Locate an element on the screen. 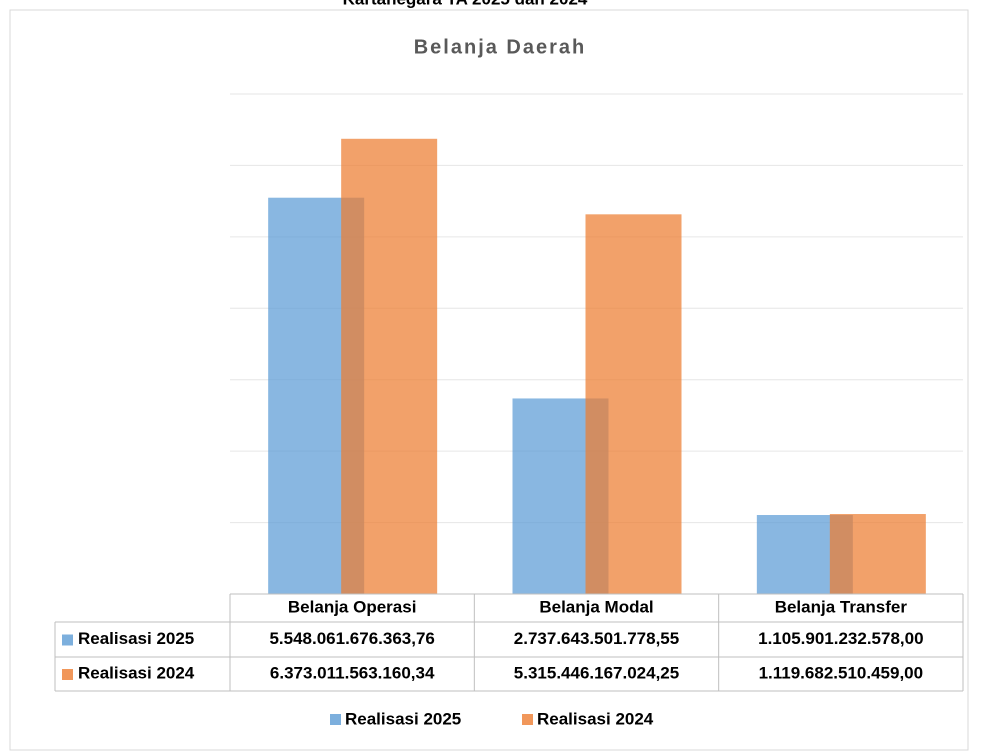  table-value: 5.315.446.167.024,25 is located at coordinates (596, 672).